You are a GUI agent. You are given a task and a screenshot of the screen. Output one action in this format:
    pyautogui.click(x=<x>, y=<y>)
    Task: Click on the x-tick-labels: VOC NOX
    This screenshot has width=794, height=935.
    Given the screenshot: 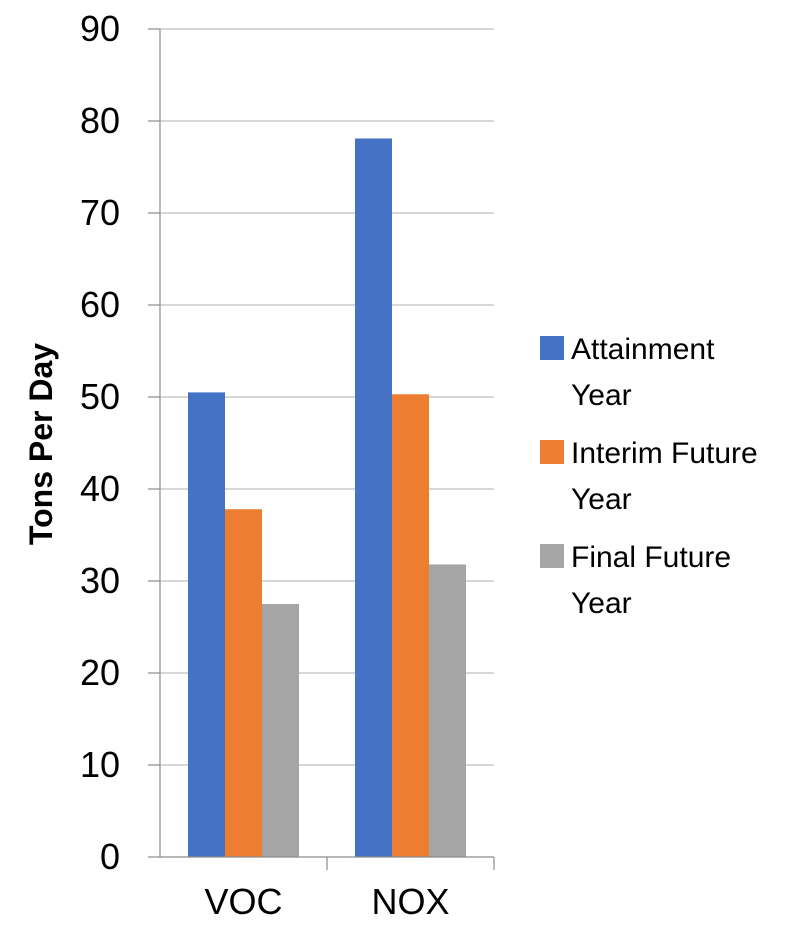 What is the action you would take?
    pyautogui.click(x=326, y=901)
    